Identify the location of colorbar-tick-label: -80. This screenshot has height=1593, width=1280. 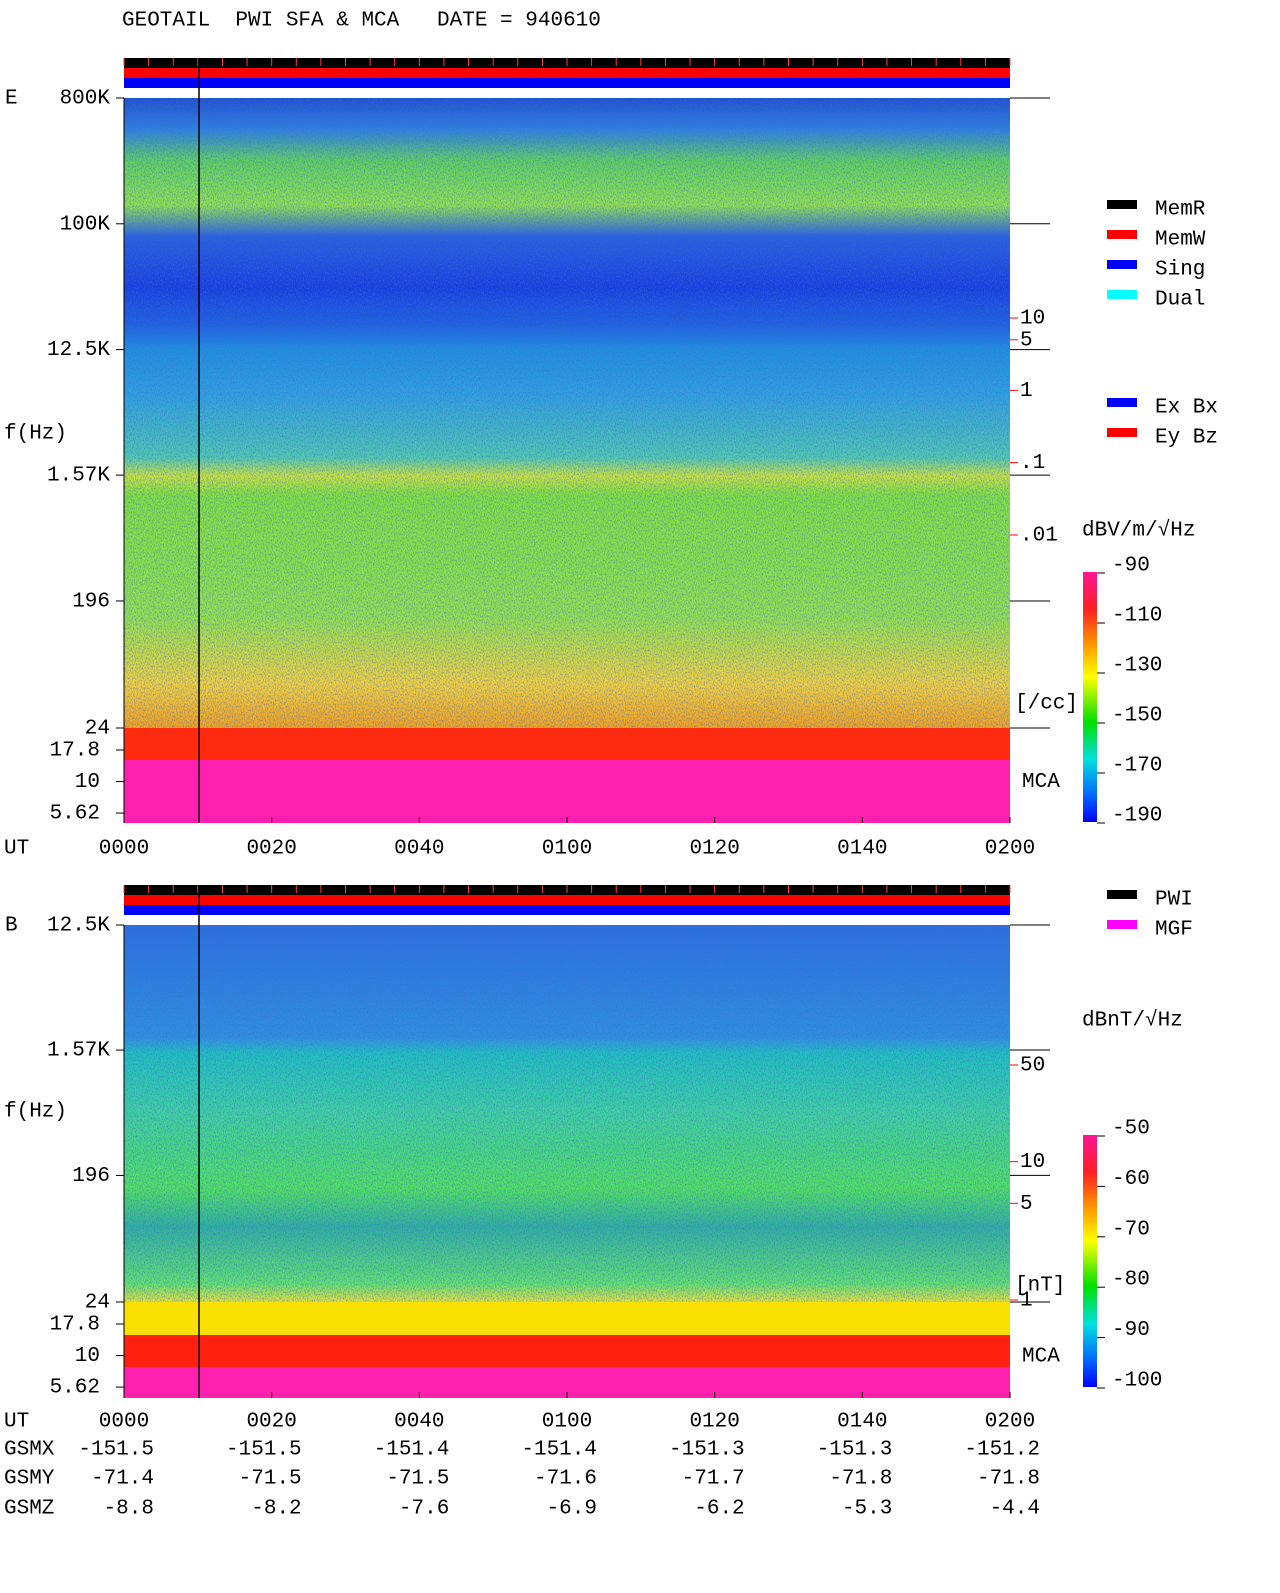
(1131, 1280).